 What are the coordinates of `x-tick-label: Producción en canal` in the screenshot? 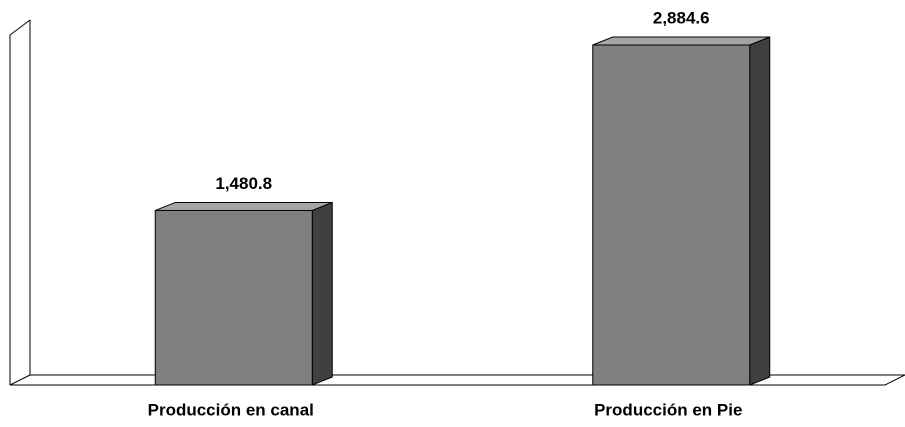 It's located at (231, 409).